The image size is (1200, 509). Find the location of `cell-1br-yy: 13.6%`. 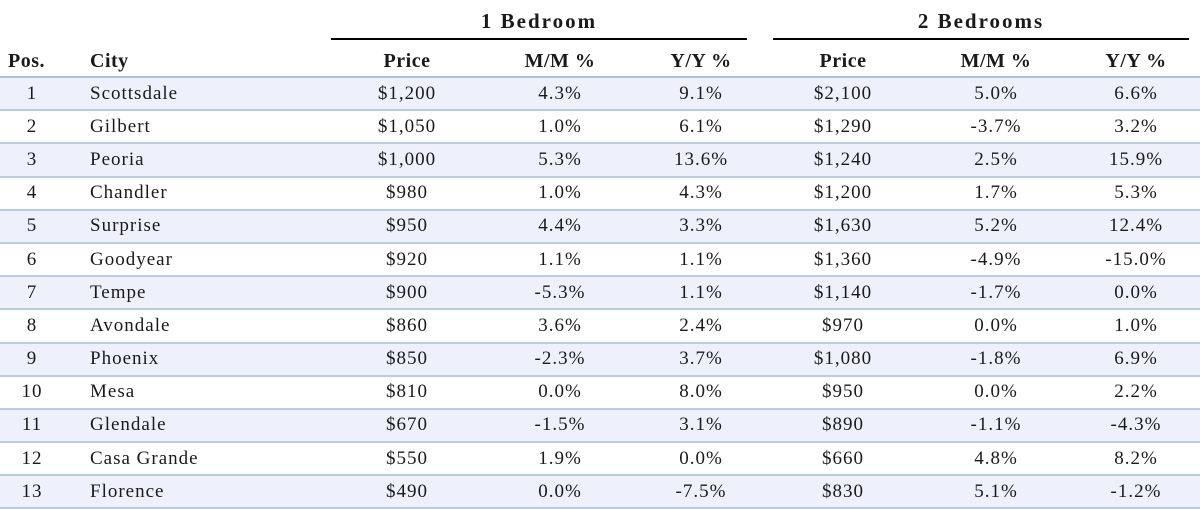

cell-1br-yy: 13.6% is located at coordinates (701, 160).